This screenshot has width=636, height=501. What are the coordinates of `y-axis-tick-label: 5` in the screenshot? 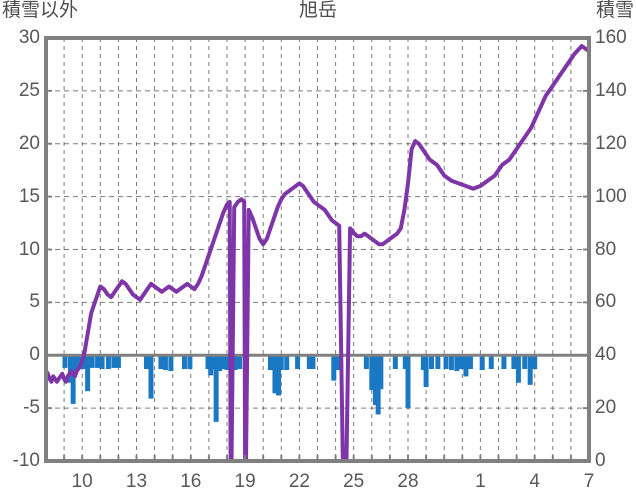 It's located at (34, 302).